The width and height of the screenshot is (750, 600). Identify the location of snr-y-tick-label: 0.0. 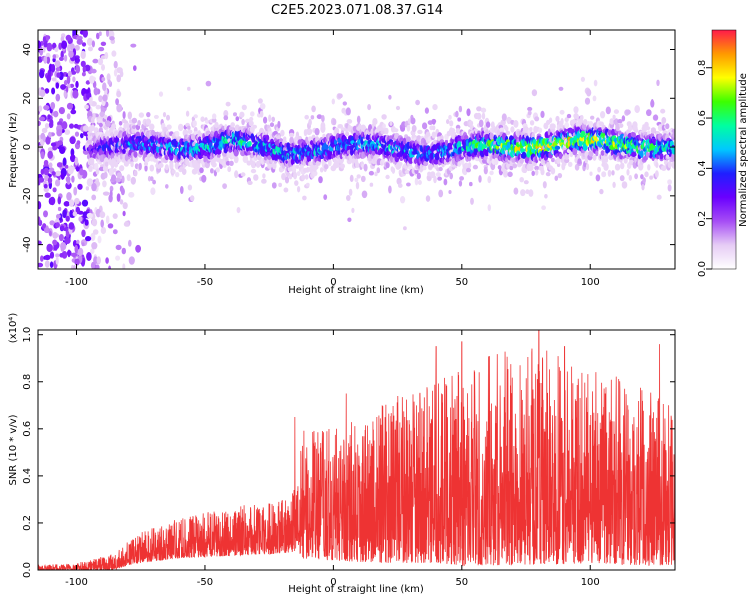
(27, 570).